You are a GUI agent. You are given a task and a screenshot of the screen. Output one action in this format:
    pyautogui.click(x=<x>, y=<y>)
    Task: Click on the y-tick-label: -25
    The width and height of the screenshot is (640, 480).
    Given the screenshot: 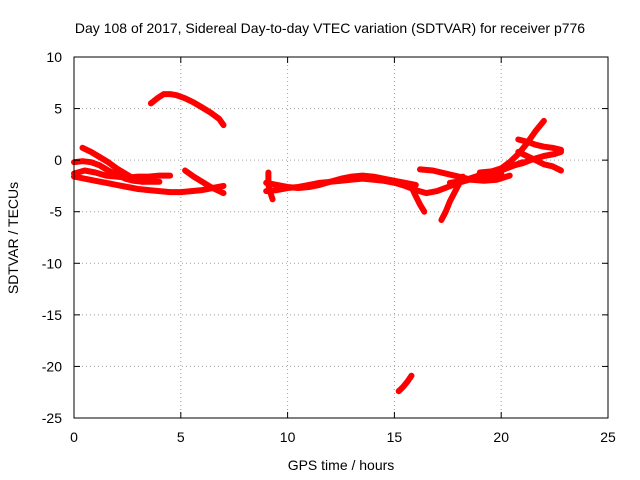 What is the action you would take?
    pyautogui.click(x=52, y=418)
    